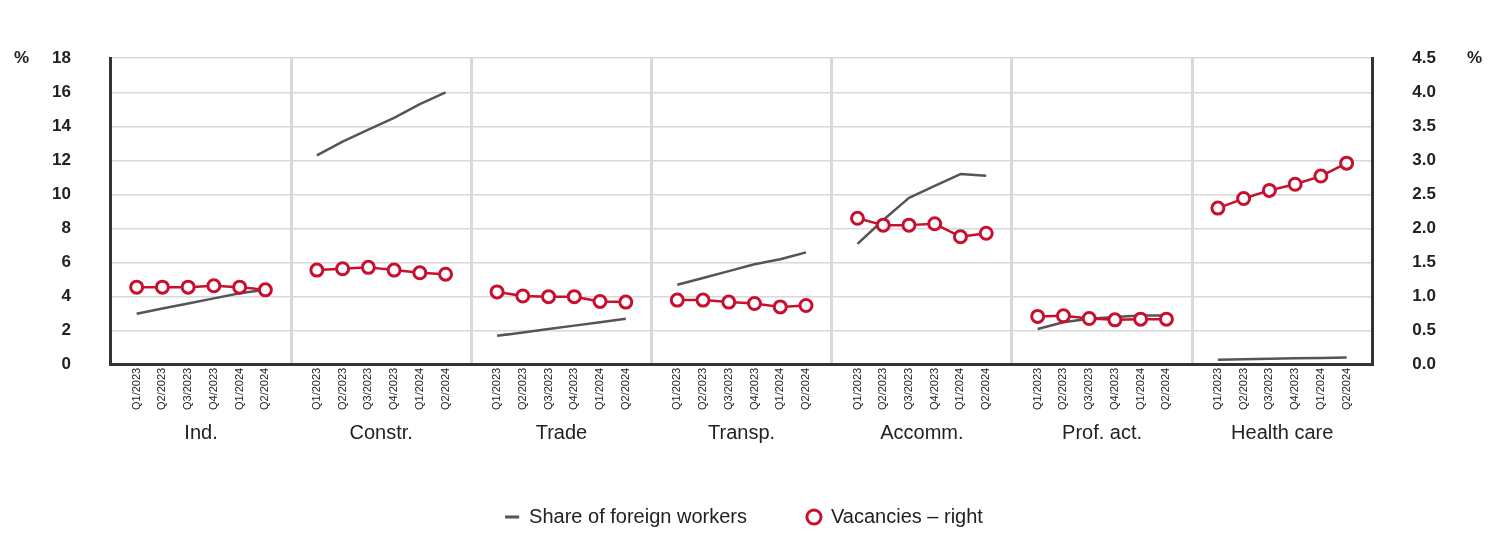 The height and width of the screenshot is (545, 1494). Describe the element at coordinates (638, 515) in the screenshot. I see `legend-label: Share of foreign workers` at that location.